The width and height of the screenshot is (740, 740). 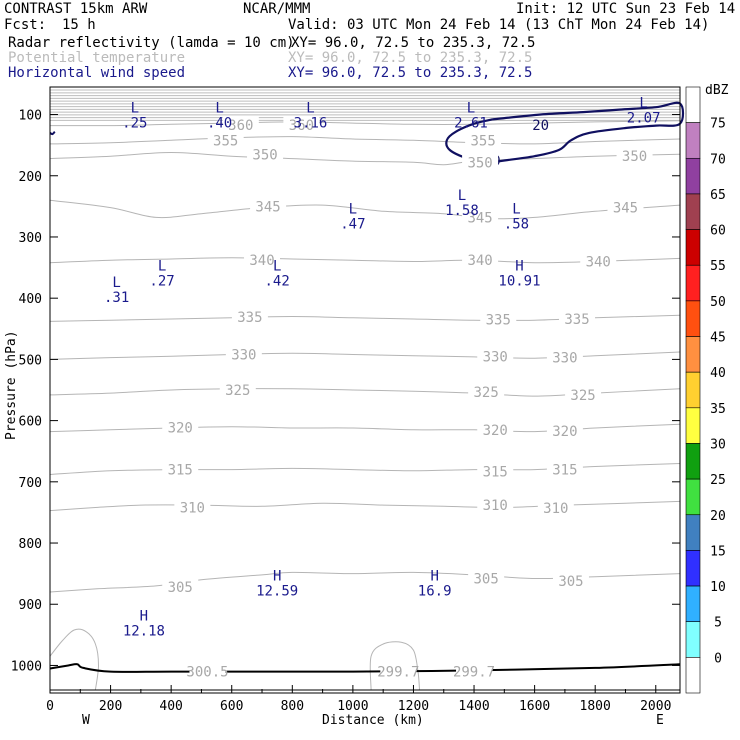 What do you see at coordinates (30, 483) in the screenshot?
I see `y-tick-label: 700` at bounding box center [30, 483].